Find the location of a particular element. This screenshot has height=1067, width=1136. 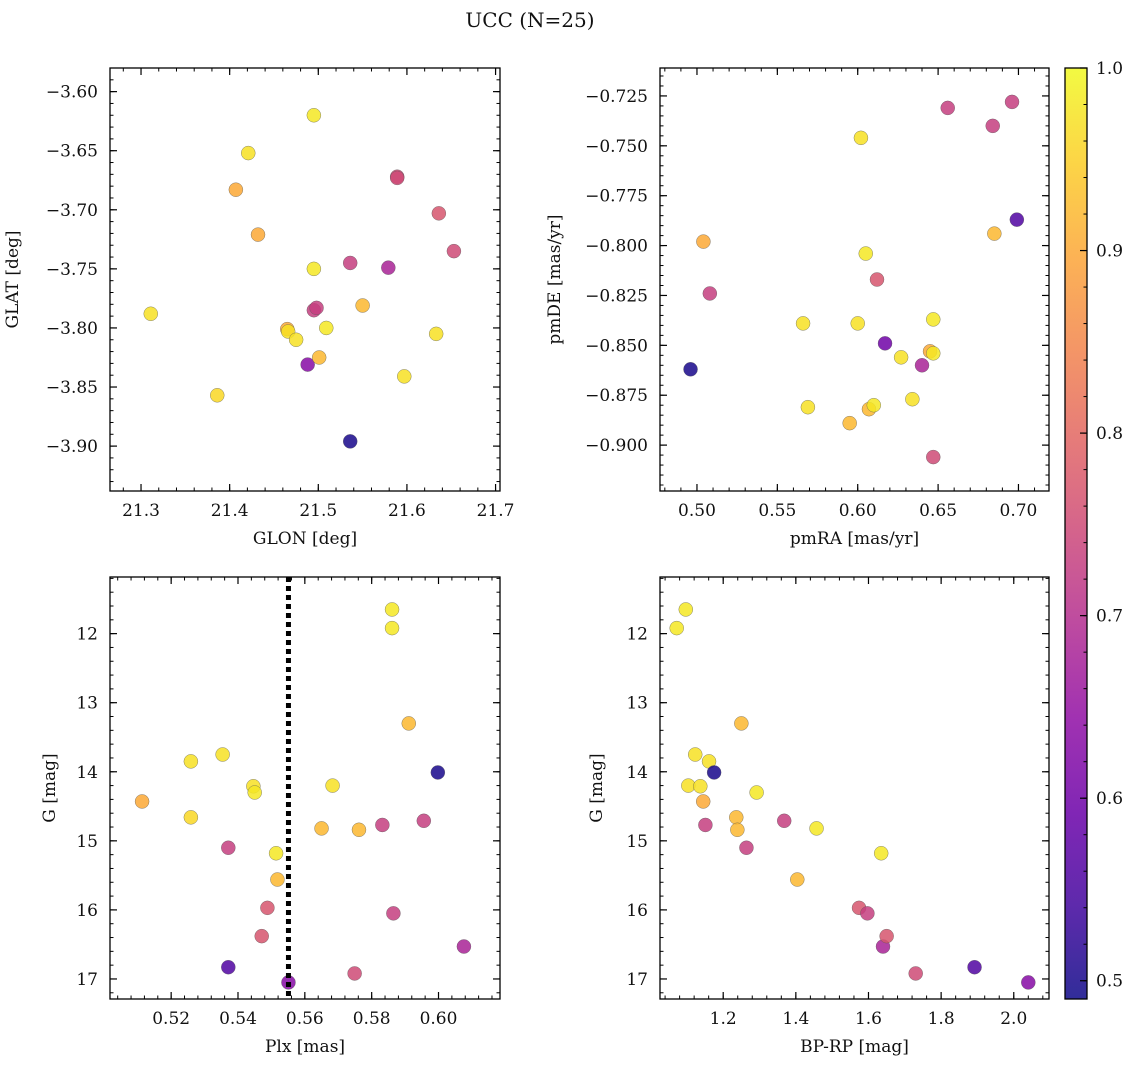

colorbar-tick-label: 0.7 is located at coordinates (1109, 617).